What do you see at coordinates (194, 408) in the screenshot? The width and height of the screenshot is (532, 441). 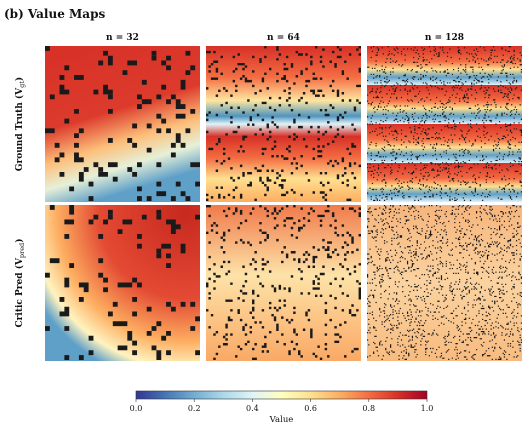 I see `colorbar-tick-label: 0.2` at bounding box center [194, 408].